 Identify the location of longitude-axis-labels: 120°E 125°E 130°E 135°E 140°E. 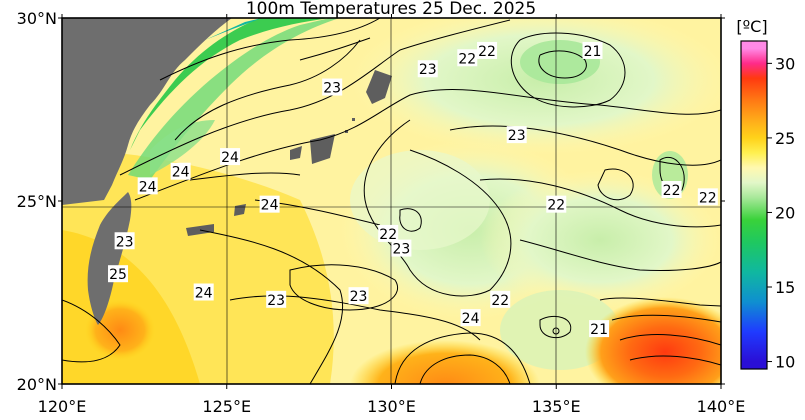
(392, 406).